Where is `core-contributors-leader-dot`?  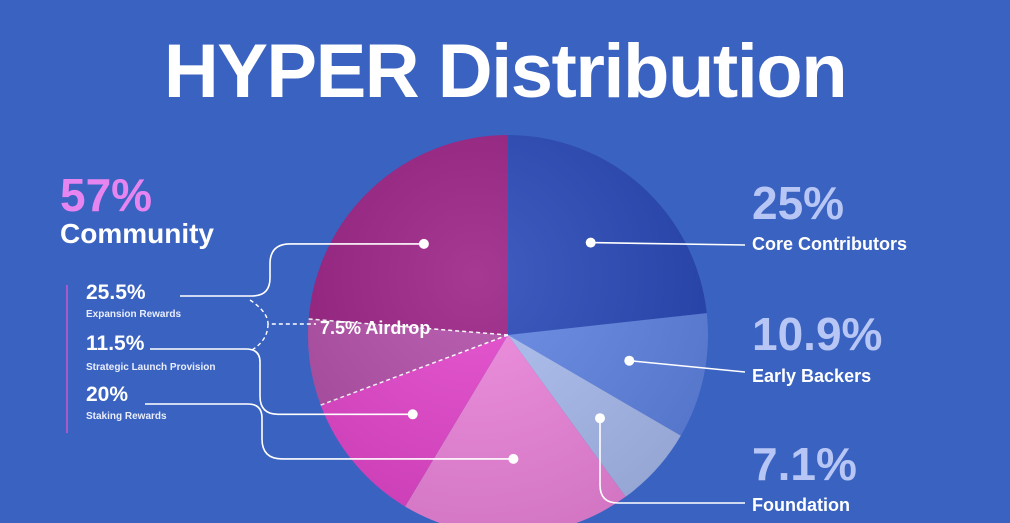 core-contributors-leader-dot is located at coordinates (590, 242).